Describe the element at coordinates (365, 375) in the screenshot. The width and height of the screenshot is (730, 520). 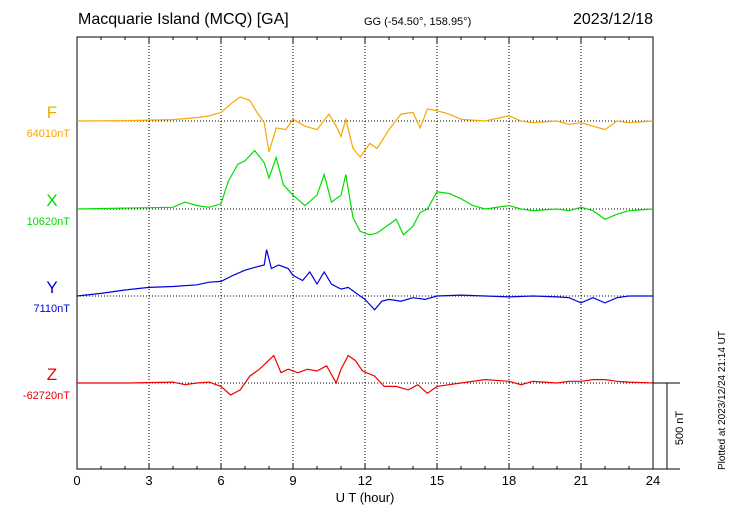
I see `series-line-Z` at that location.